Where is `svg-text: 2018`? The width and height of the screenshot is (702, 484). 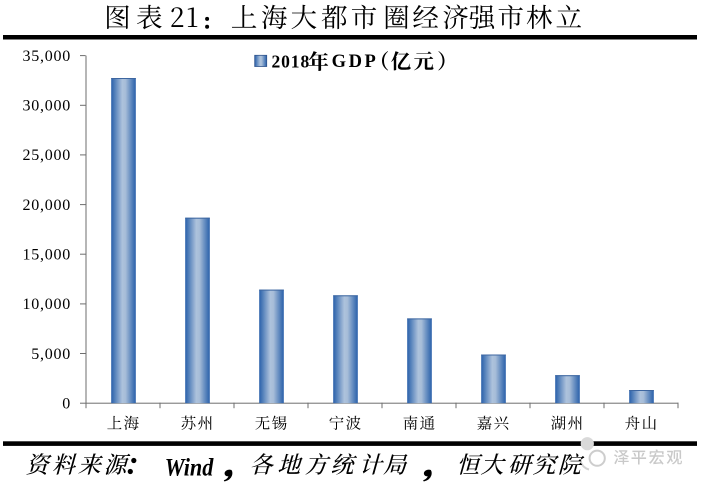
svg-text: 2018 is located at coordinates (291, 62).